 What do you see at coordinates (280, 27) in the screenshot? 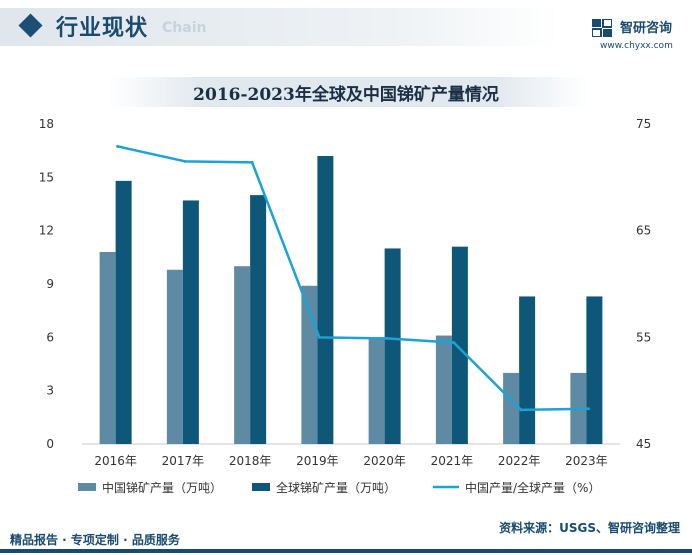
I see `header-banner` at bounding box center [280, 27].